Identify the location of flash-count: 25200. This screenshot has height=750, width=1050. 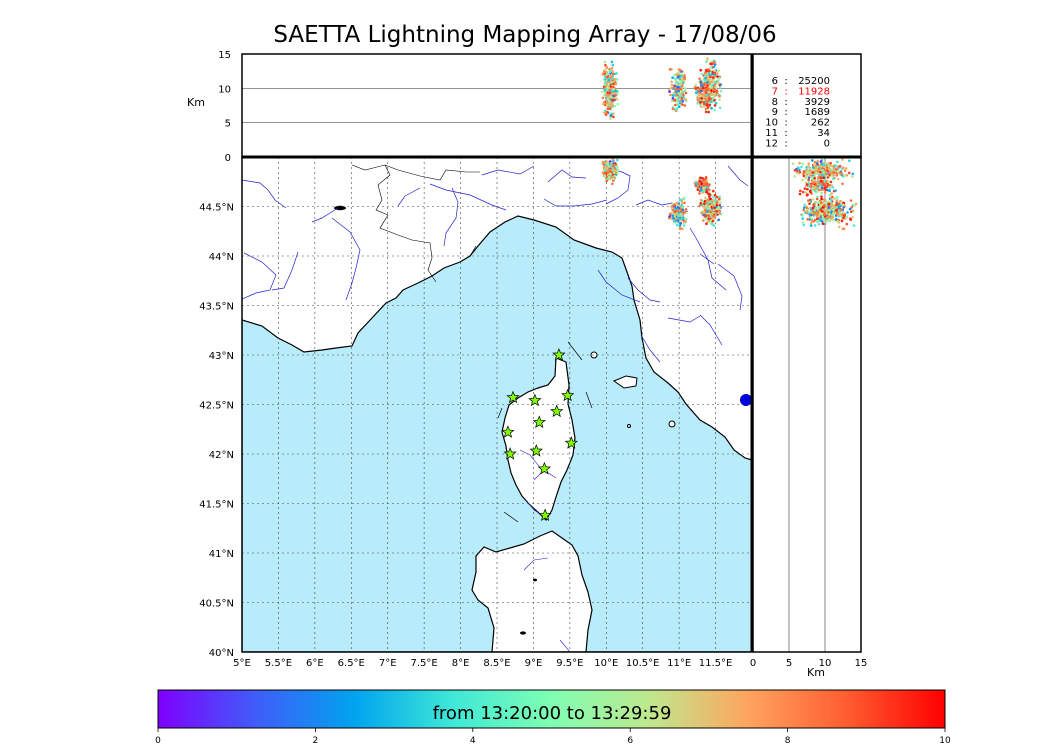
(814, 81).